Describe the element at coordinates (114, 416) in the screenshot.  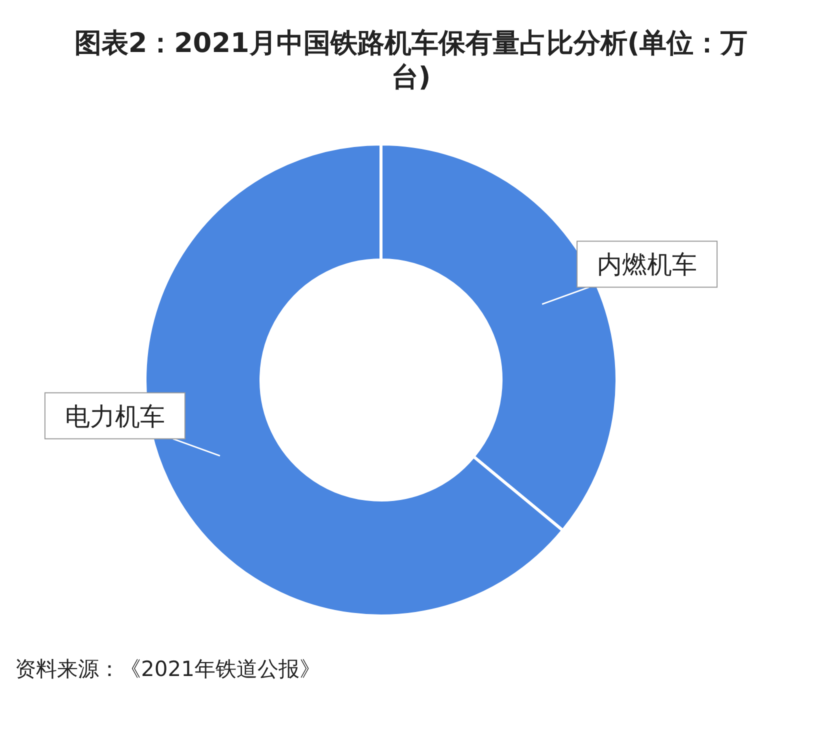
I see `slice-label: 电力机车` at that location.